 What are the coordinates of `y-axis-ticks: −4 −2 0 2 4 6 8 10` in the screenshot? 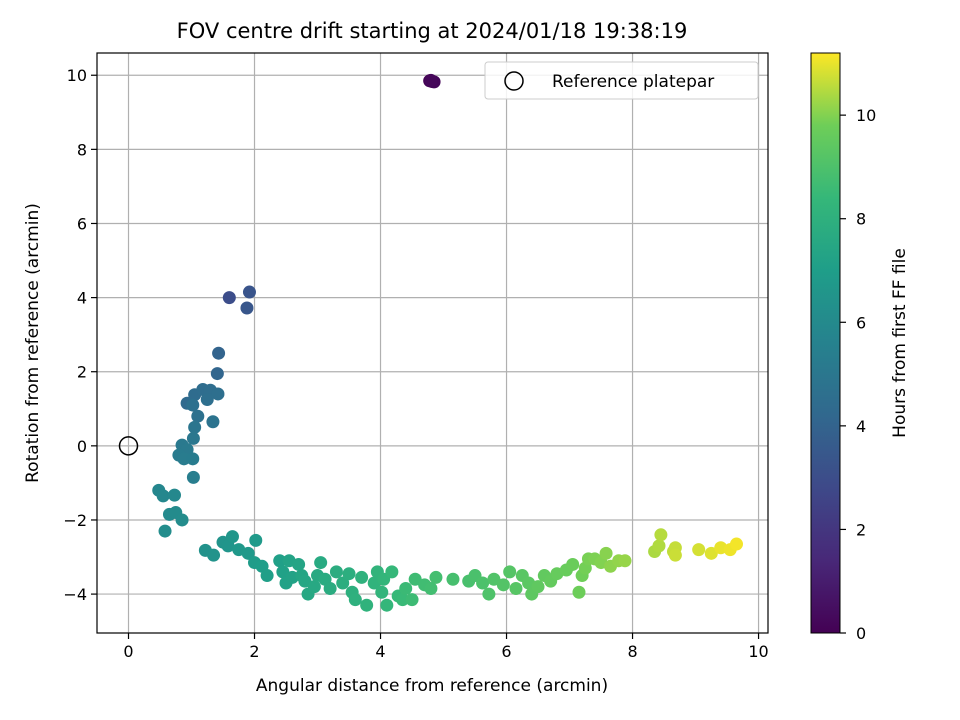 It's located at (80, 335).